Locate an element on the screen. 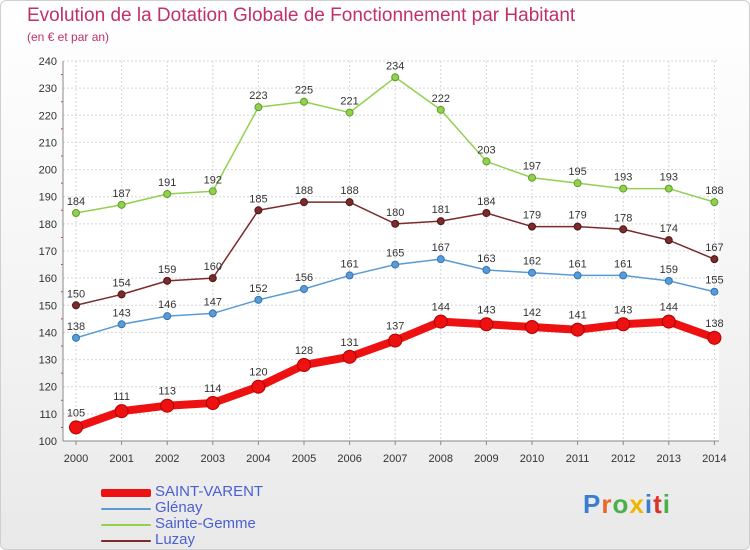 The image size is (750, 550). y-tick-label: 240 is located at coordinates (48, 62).